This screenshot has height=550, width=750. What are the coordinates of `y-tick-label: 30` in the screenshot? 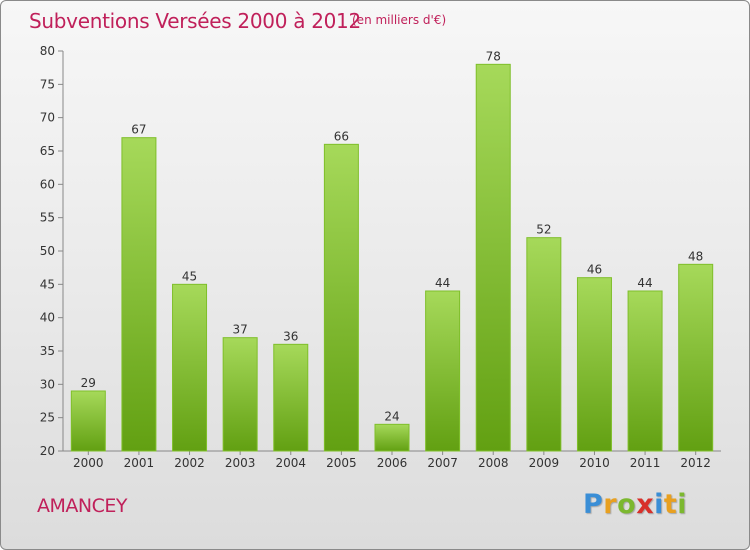 It's located at (47, 384).